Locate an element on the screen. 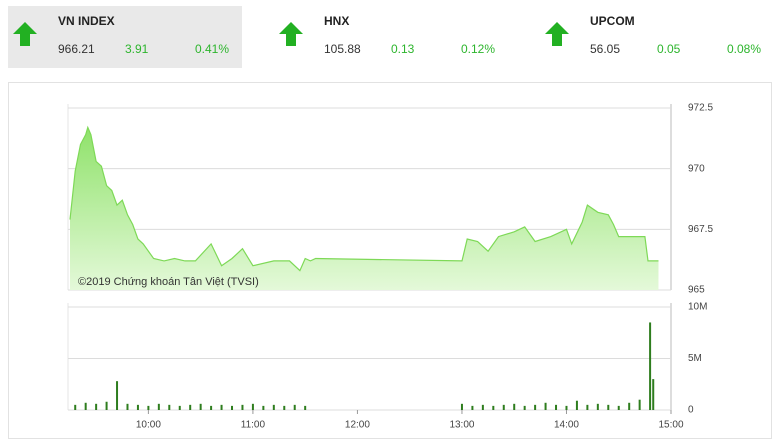 The height and width of the screenshot is (439, 780). y-tick-label: 965 is located at coordinates (696, 290).